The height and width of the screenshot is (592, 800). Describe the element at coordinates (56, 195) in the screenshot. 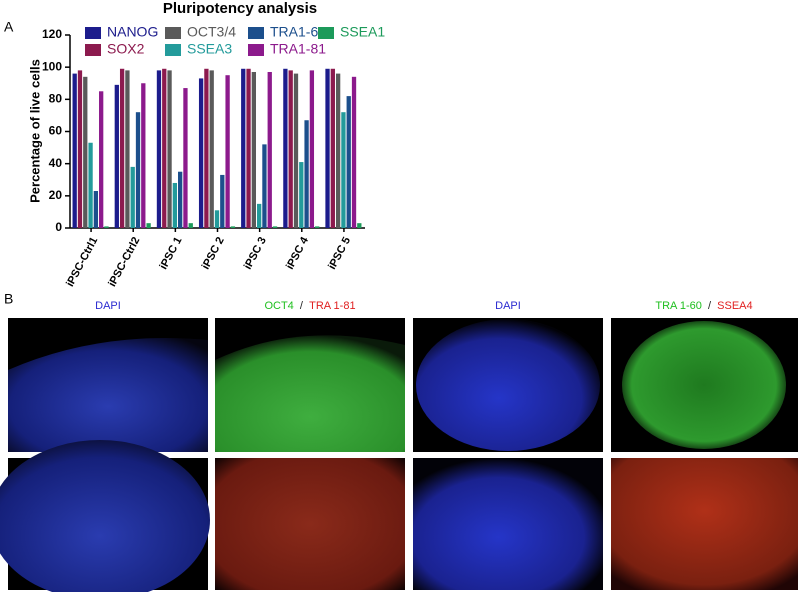

I see `y-tick-label: 20` at that location.